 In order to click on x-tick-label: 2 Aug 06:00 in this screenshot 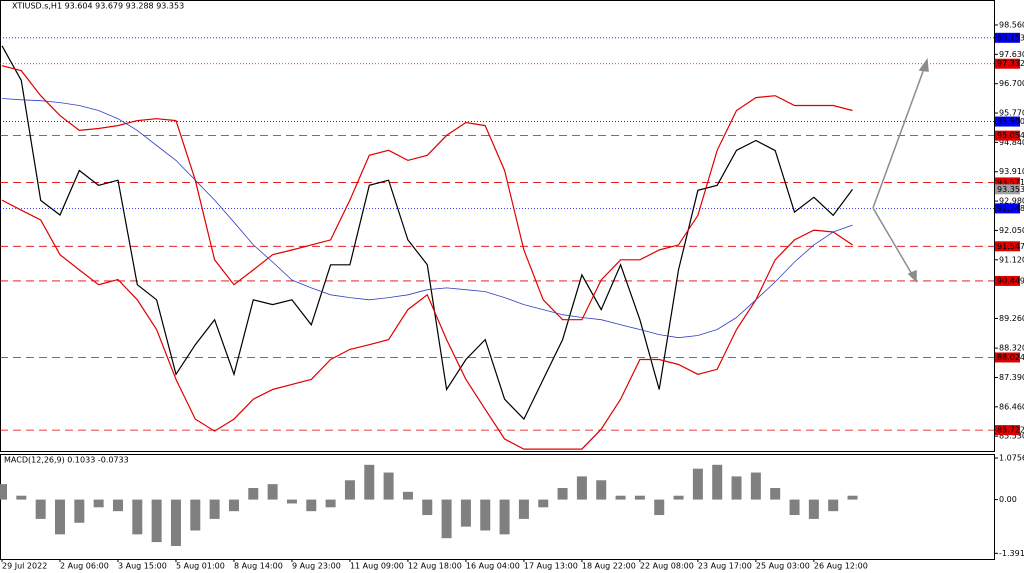, I will do `click(84, 566)`.